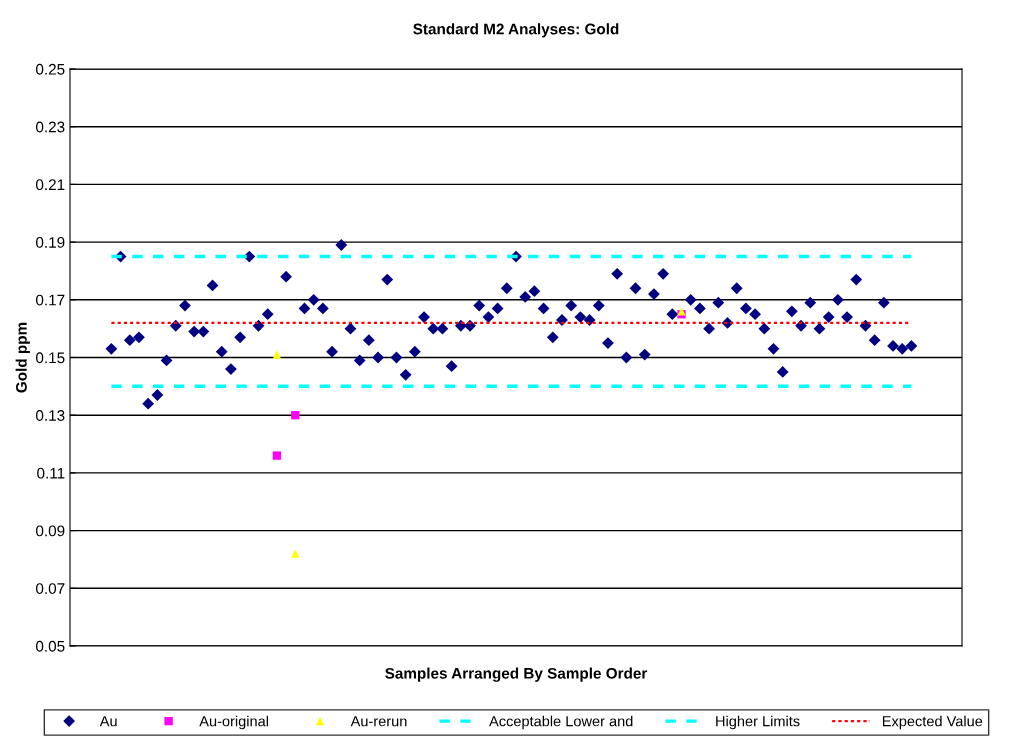 The image size is (1033, 738). What do you see at coordinates (50, 69) in the screenshot?
I see `y-tick-label: 0.25` at bounding box center [50, 69].